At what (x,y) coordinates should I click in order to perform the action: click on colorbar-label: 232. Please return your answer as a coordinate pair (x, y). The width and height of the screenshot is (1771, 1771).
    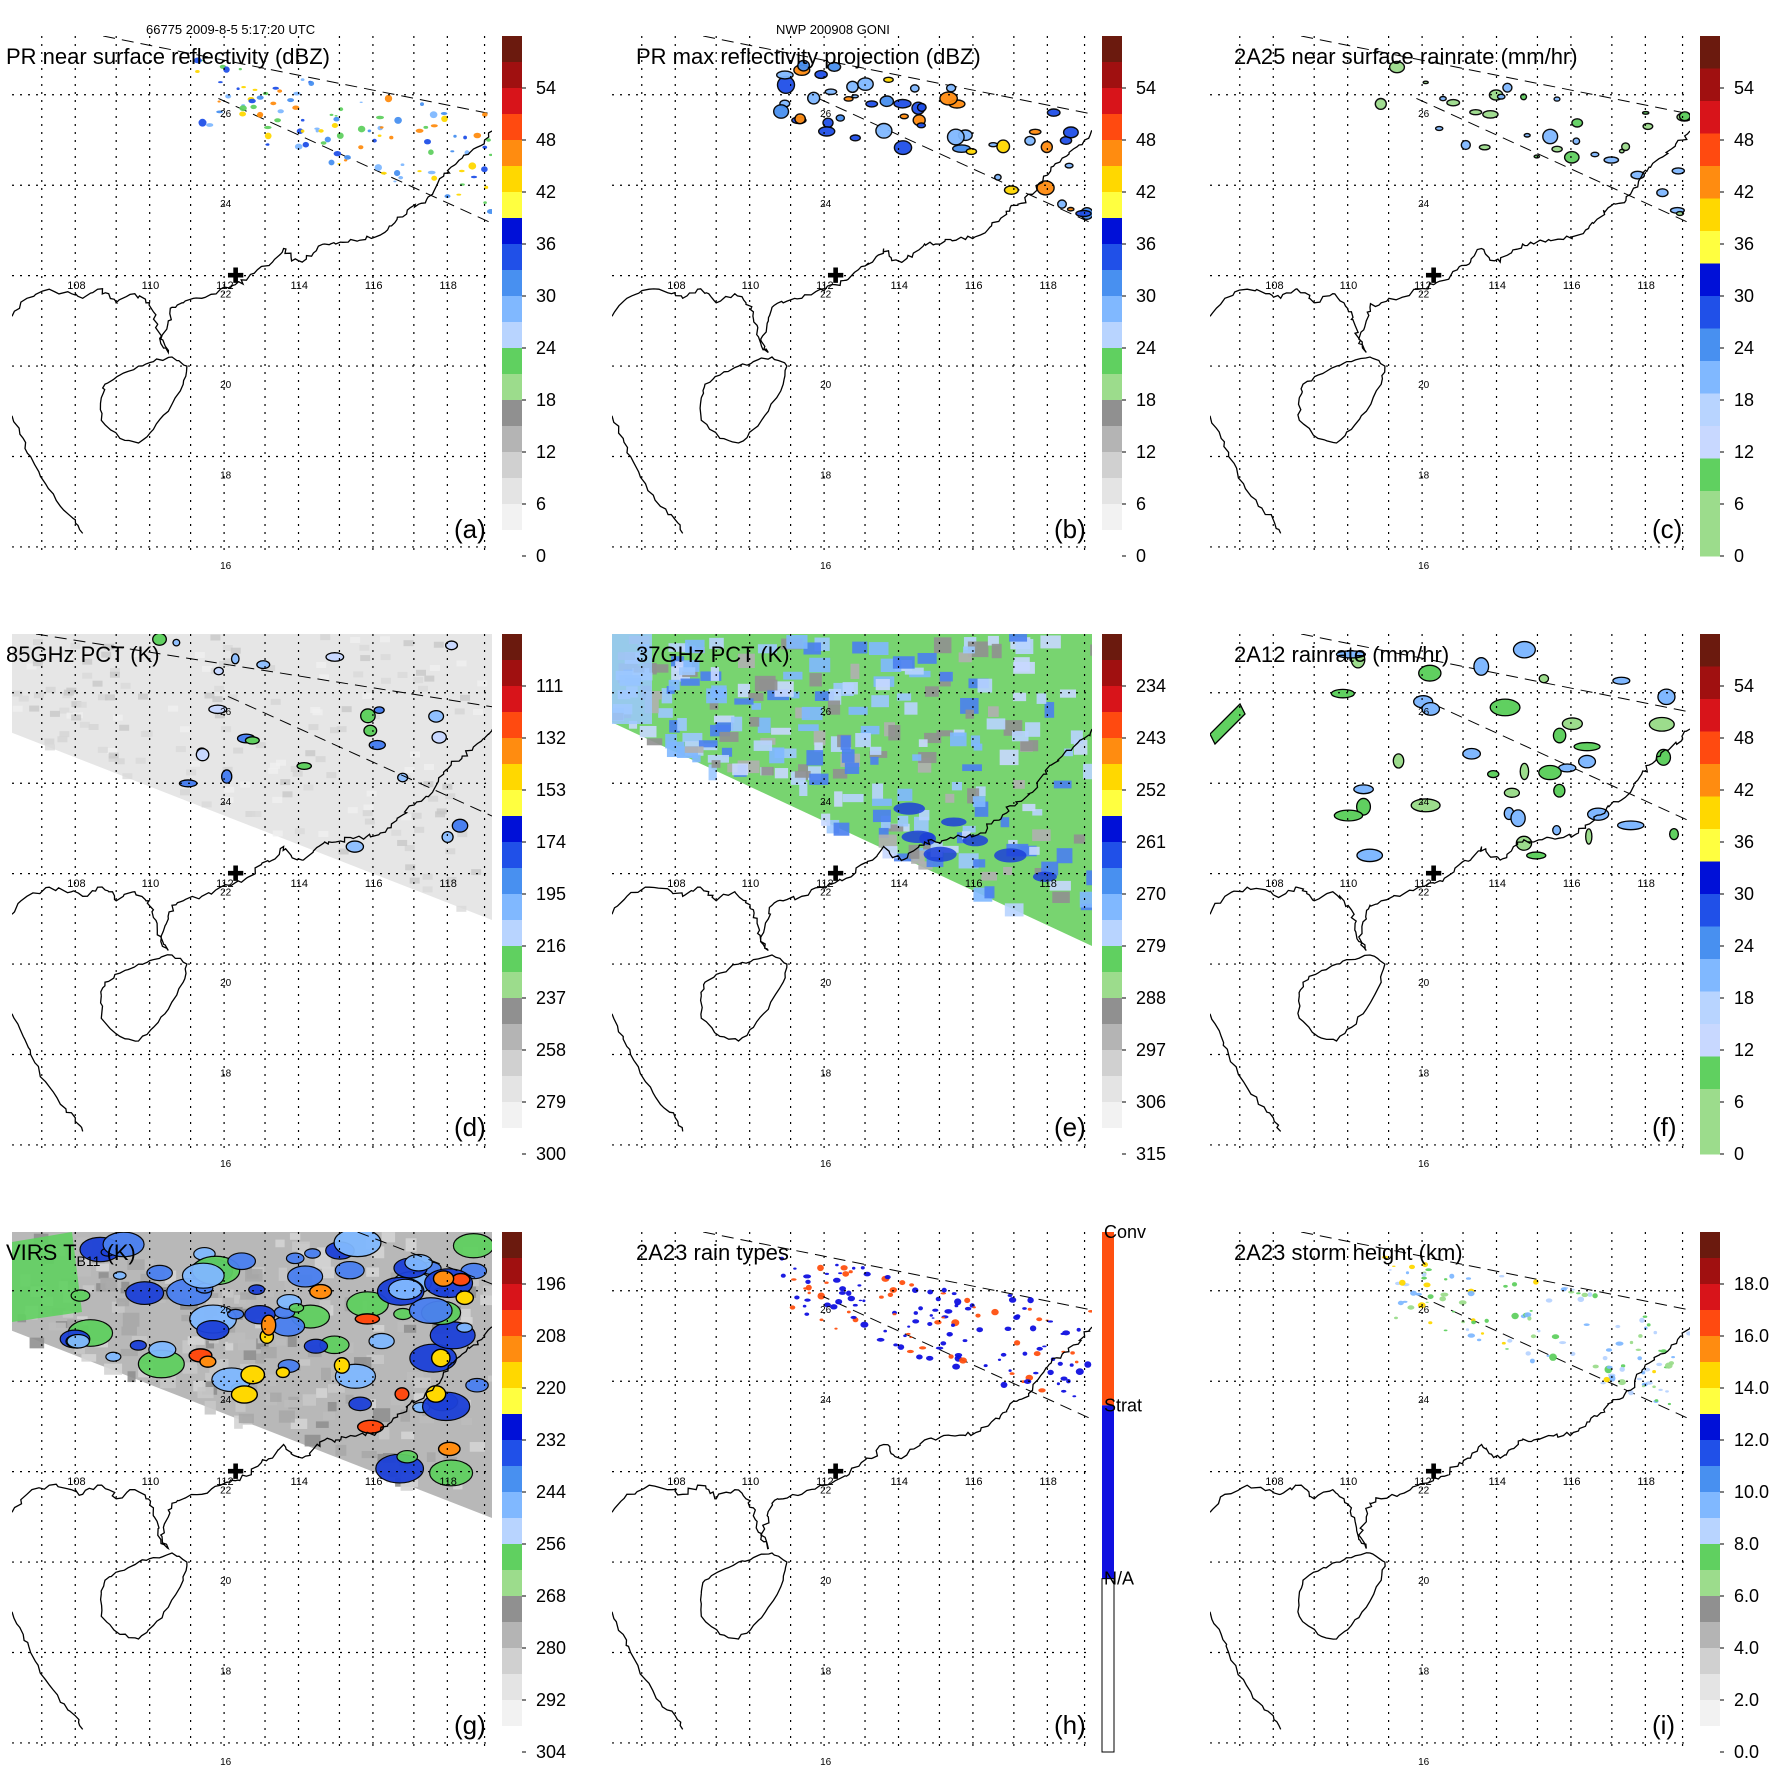
    Looking at the image, I should click on (551, 1440).